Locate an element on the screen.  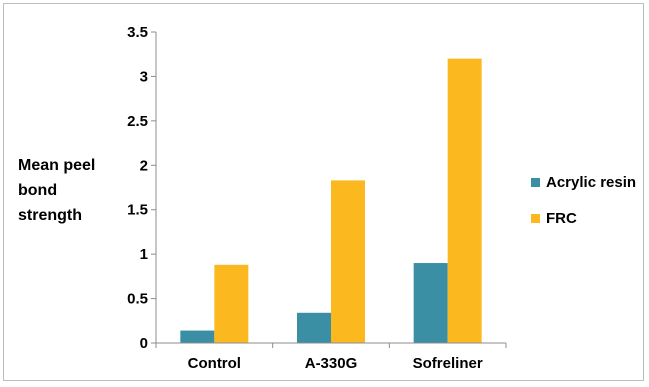
legend-label: Acrylic resin is located at coordinates (591, 182).